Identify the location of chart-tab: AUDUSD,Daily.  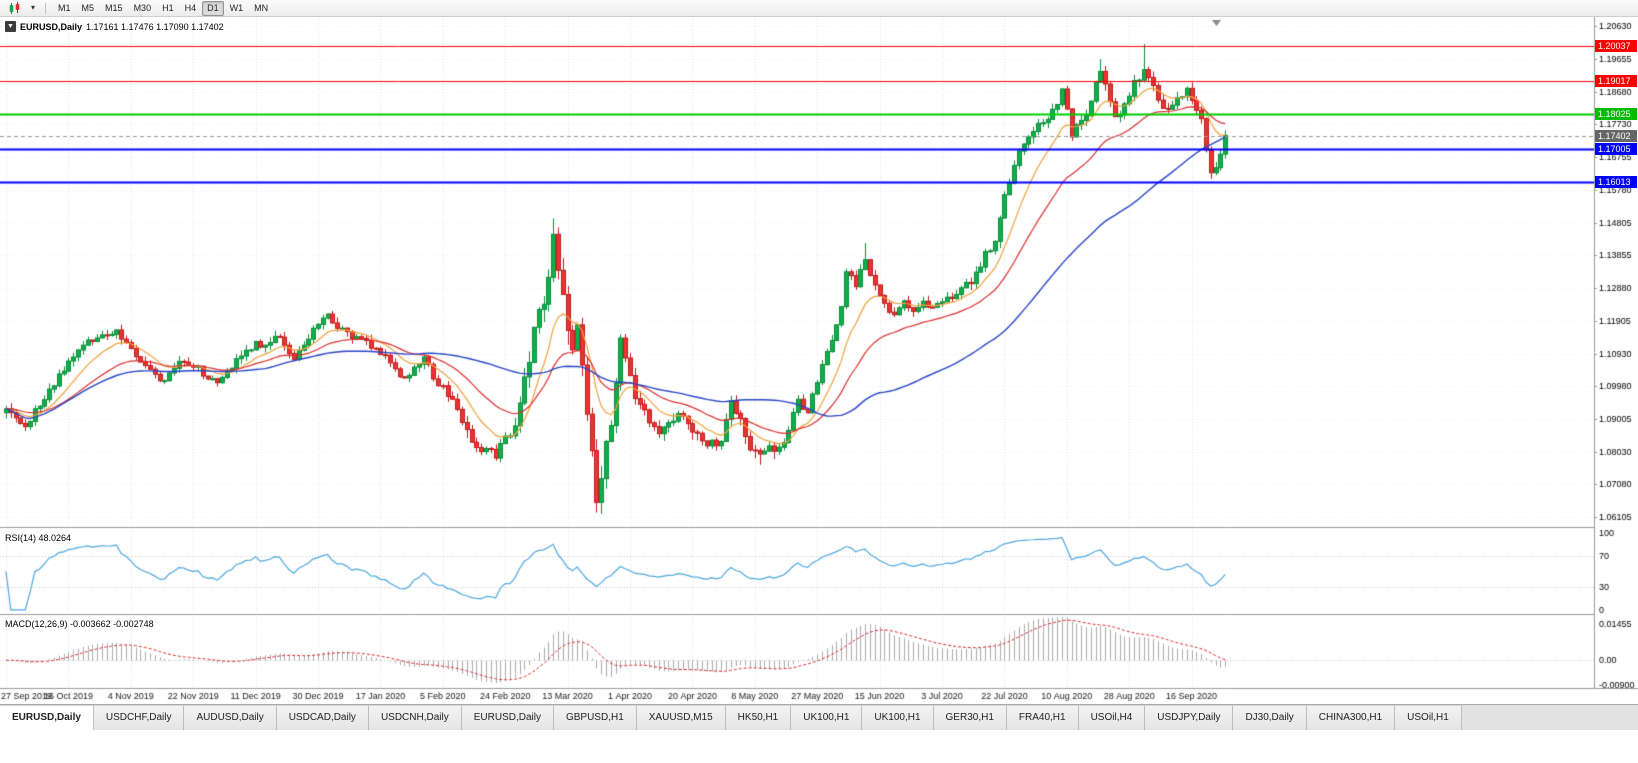
(230, 717).